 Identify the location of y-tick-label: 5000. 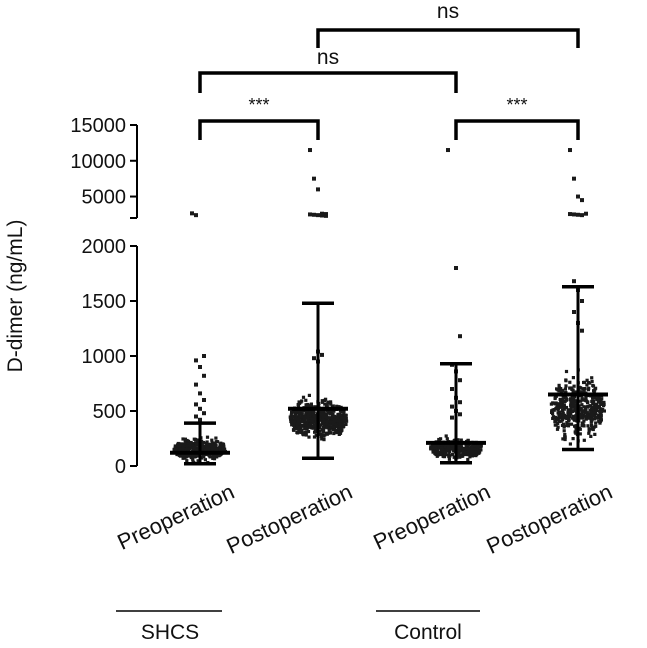
(104, 198).